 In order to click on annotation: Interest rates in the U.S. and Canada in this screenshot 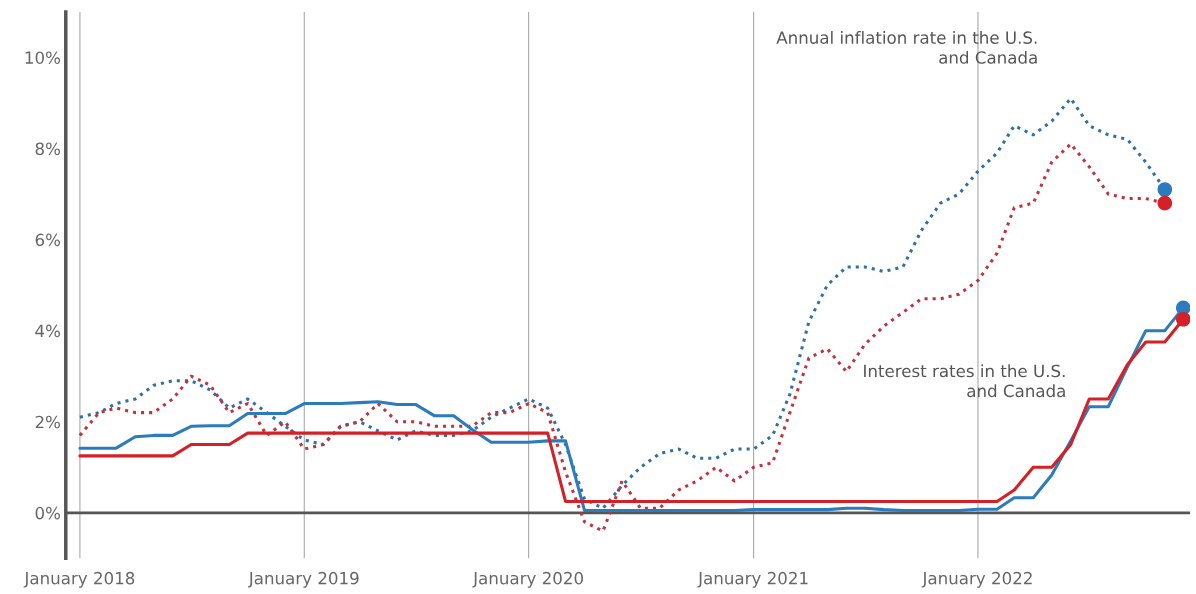, I will do `click(964, 381)`.